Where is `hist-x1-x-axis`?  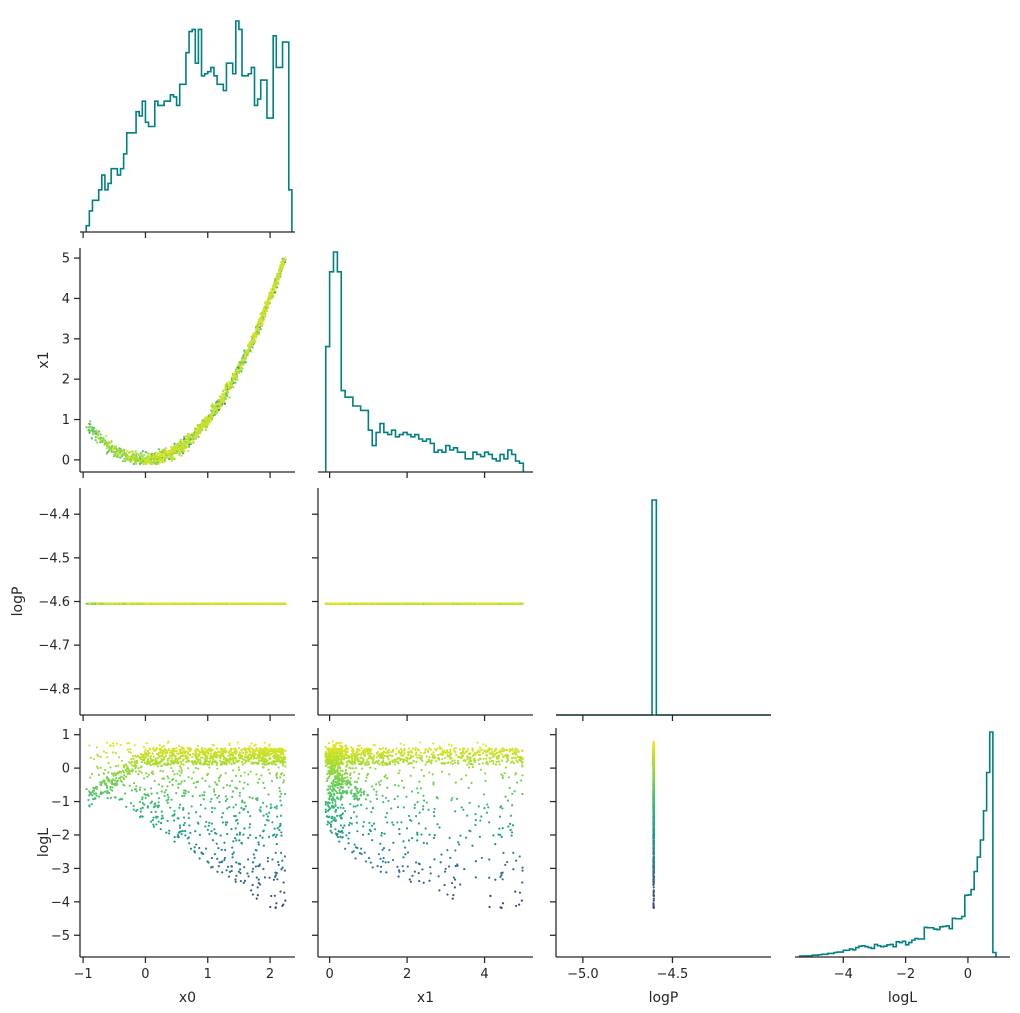 hist-x1-x-axis is located at coordinates (425, 474).